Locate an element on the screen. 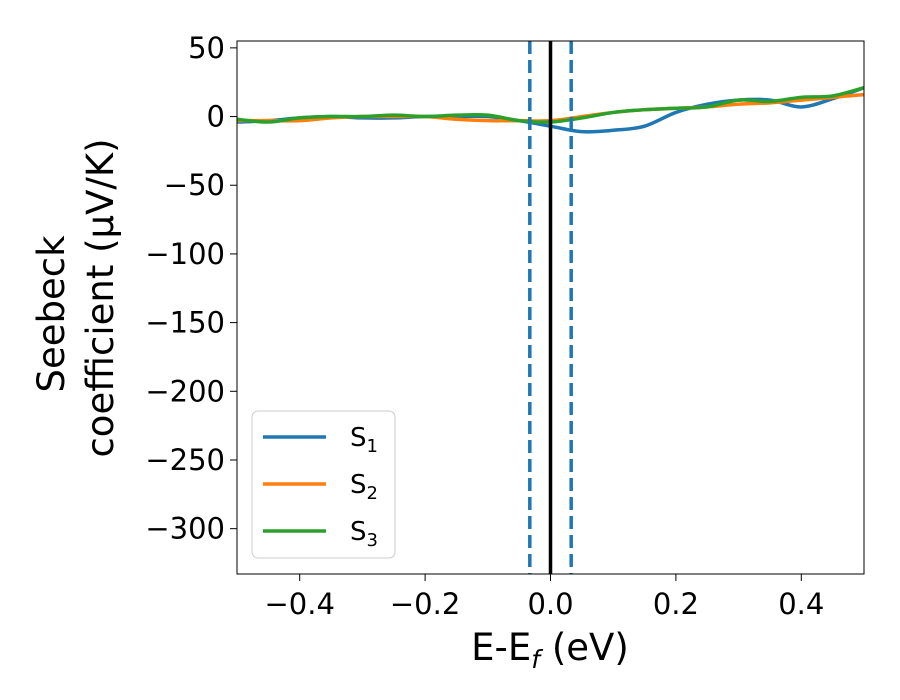  y-axis-title-line1: Seebeck is located at coordinates (51, 314).